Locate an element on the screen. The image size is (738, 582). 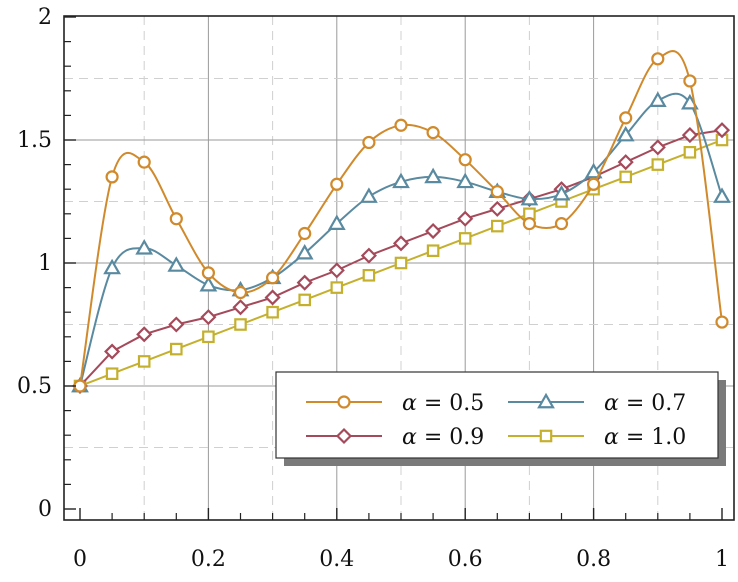
legend-entry: α = 0.7 is located at coordinates (597, 403).